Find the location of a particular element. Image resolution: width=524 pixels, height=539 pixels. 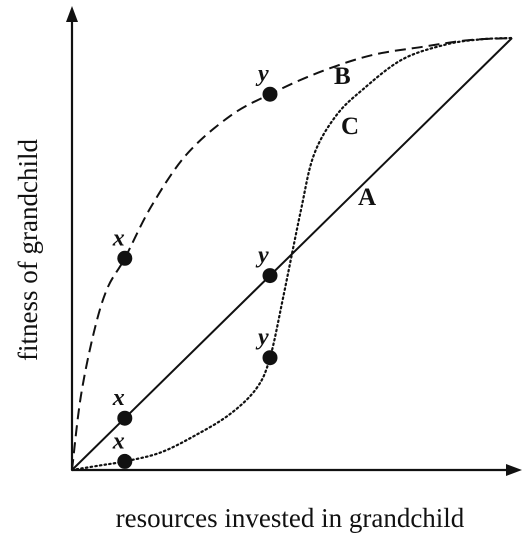

point-c-y-label: y is located at coordinates (262, 338).